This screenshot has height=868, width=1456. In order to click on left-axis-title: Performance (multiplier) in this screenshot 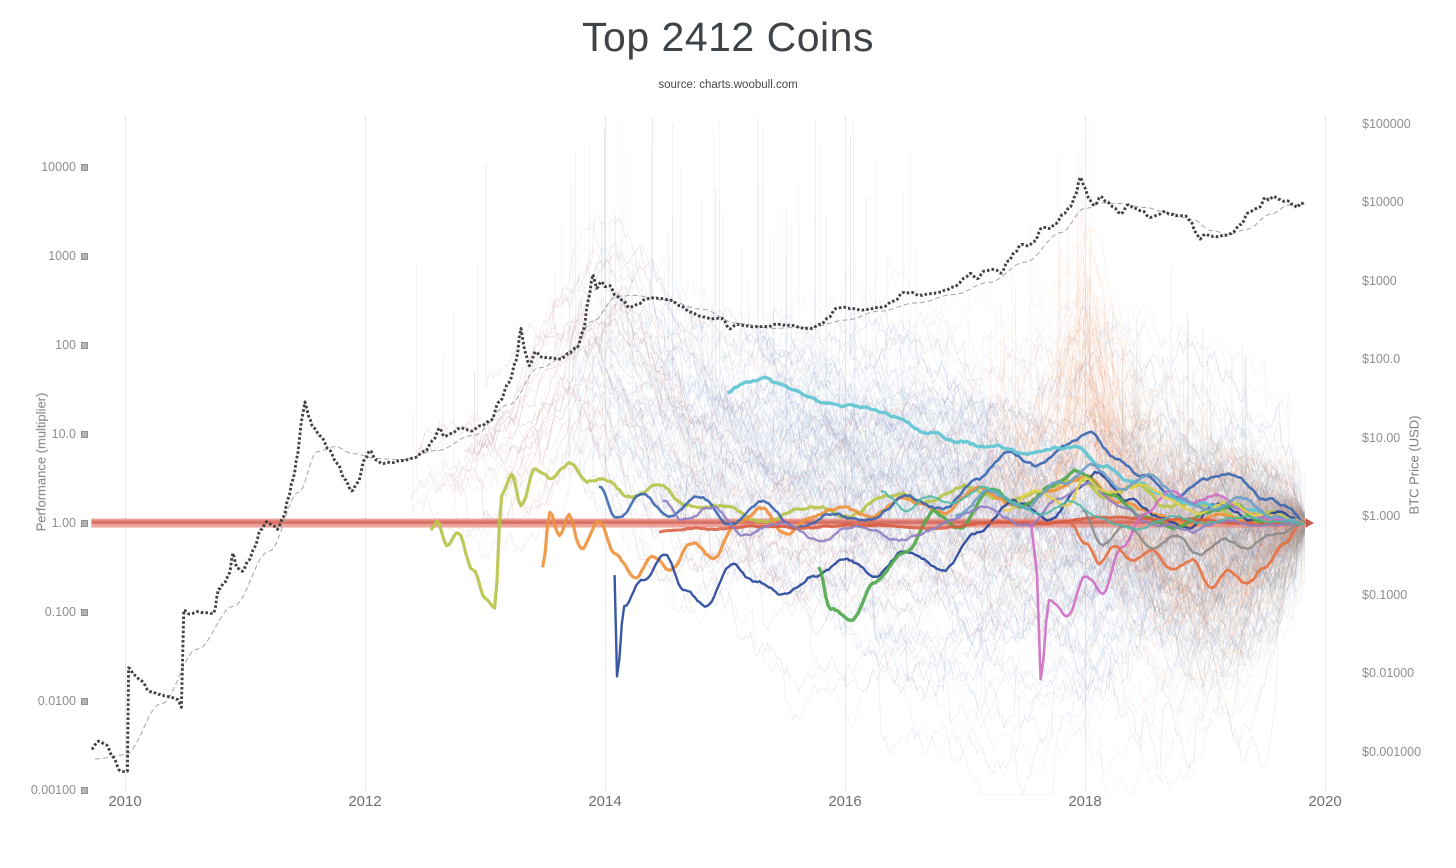, I will do `click(41, 462)`.